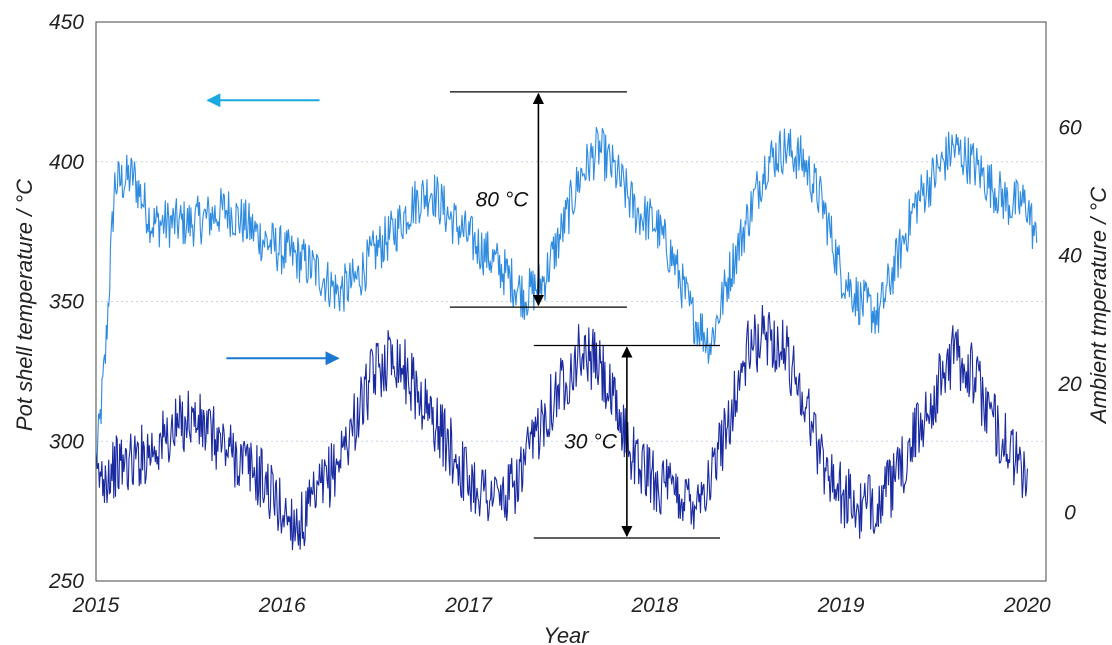 This screenshot has width=1112, height=645. Describe the element at coordinates (282, 605) in the screenshot. I see `x-tick-label: 2016` at that location.